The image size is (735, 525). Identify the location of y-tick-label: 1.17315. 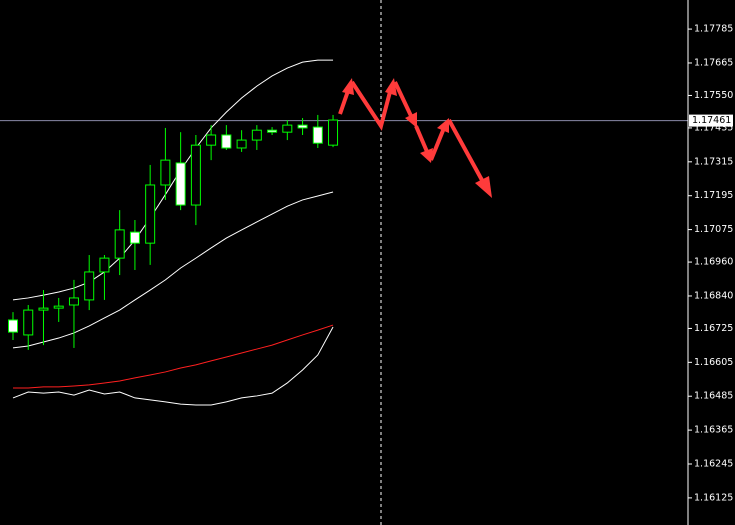
(713, 161).